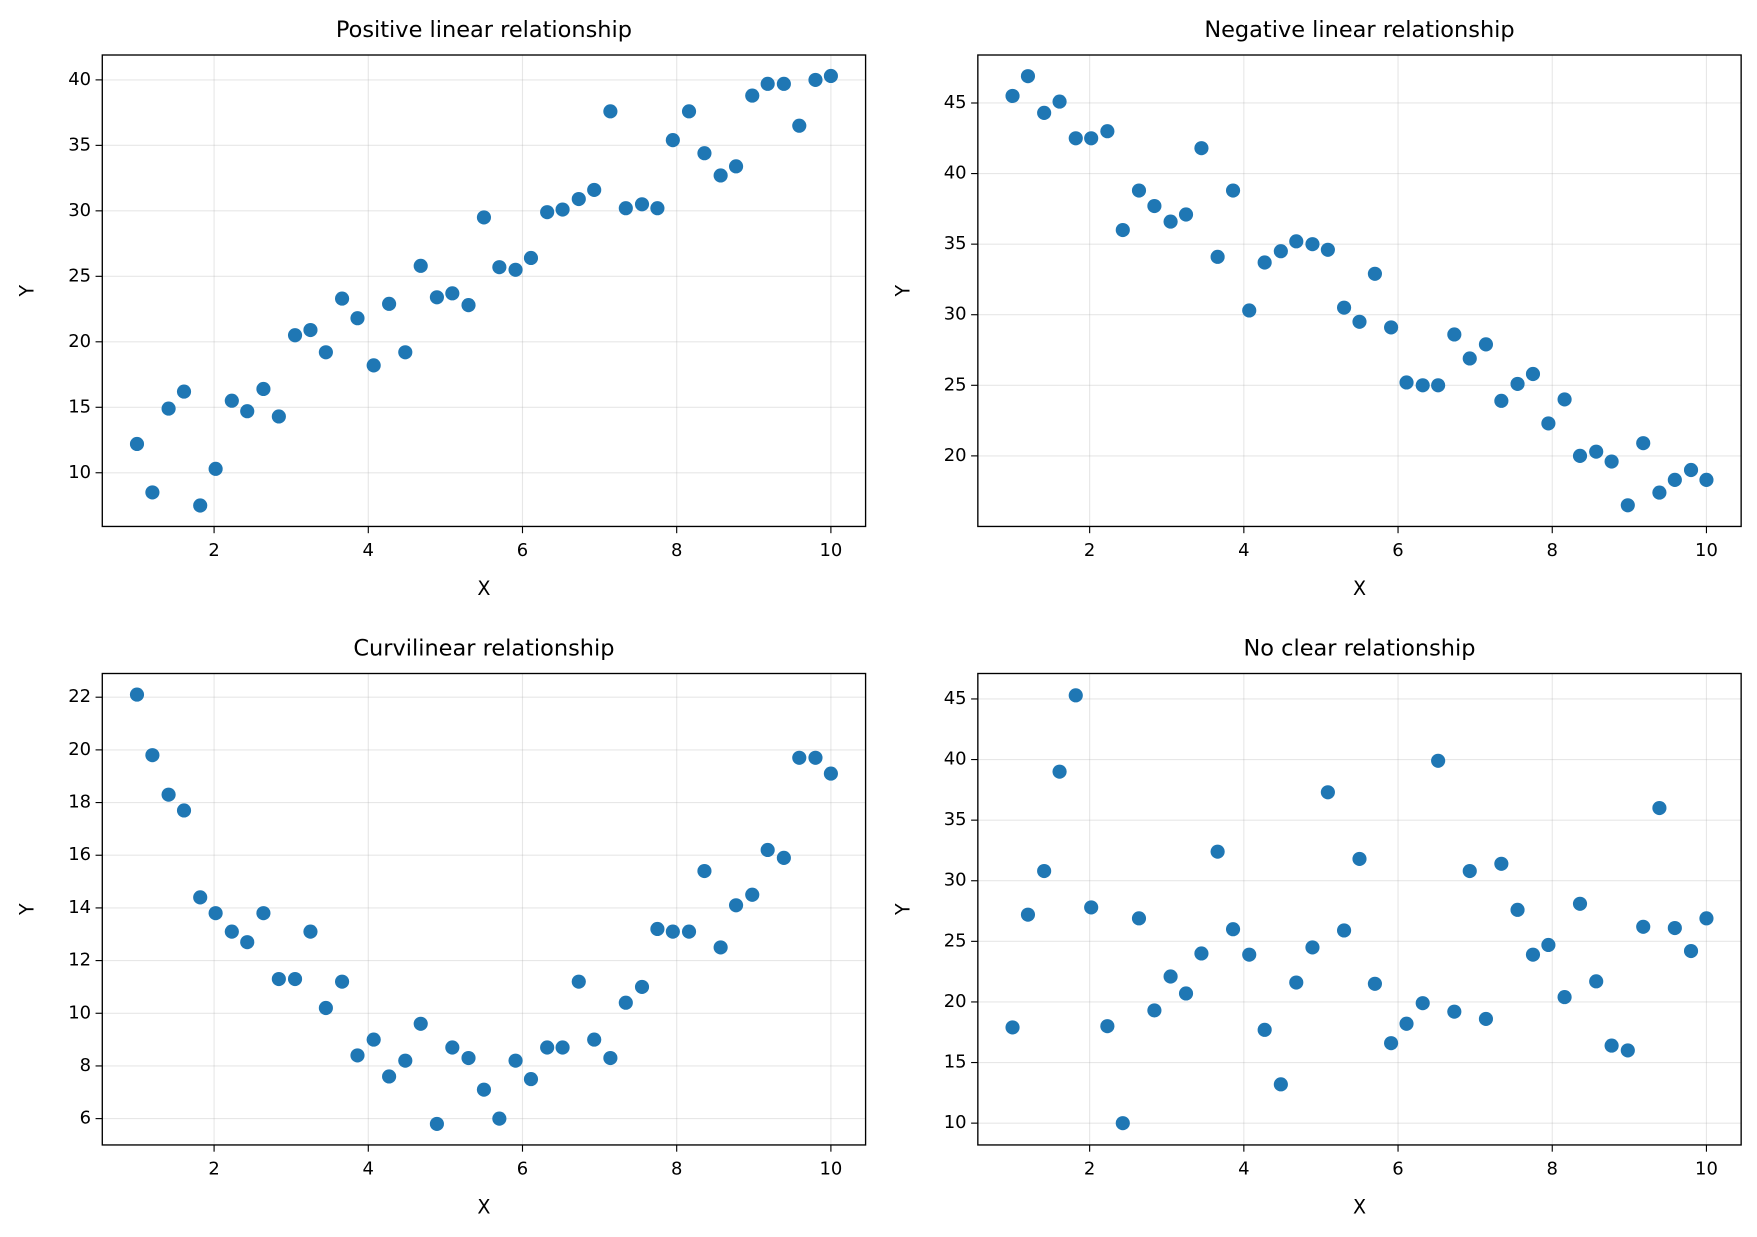  I want to click on y-tick-label: 10, so click(79, 1012).